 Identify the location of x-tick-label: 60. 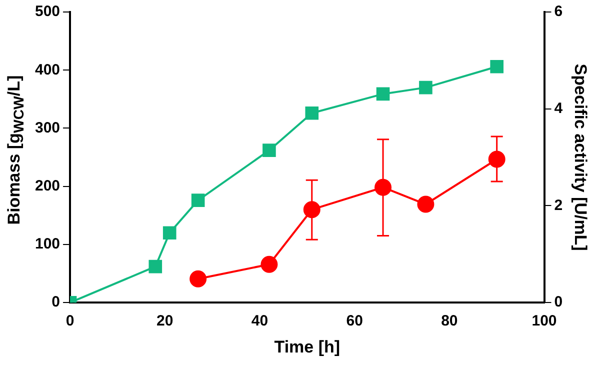
(354, 321).